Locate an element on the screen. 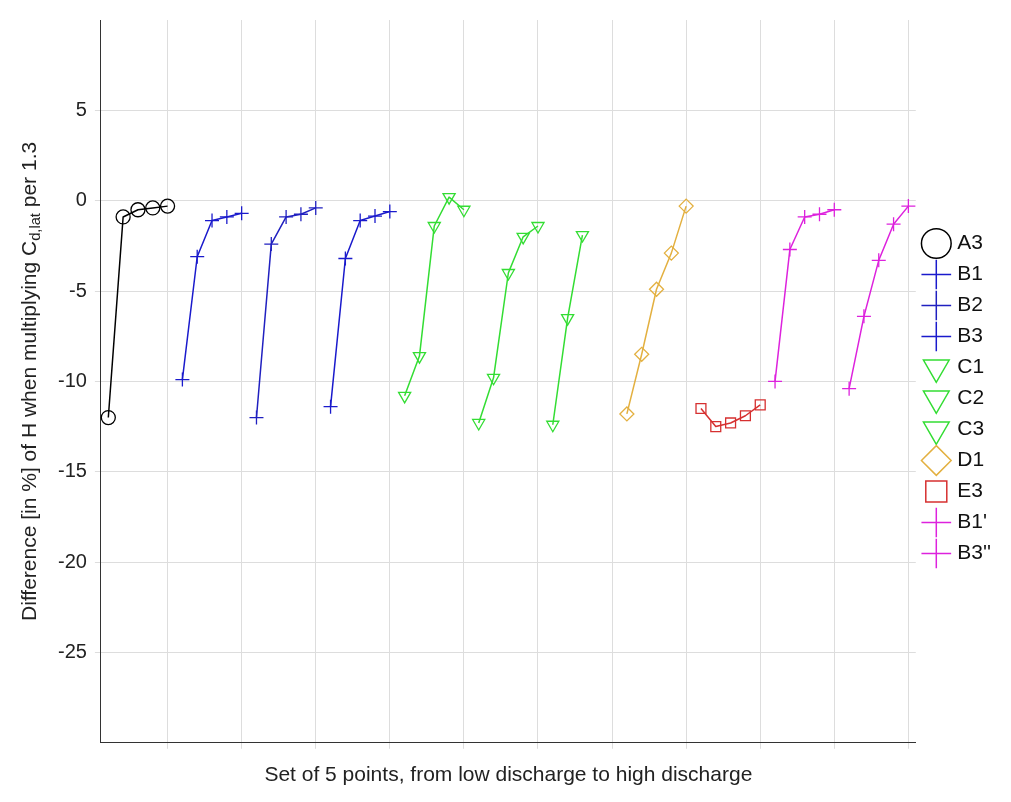 The image size is (1011, 802). legend-label: C1 is located at coordinates (971, 366).